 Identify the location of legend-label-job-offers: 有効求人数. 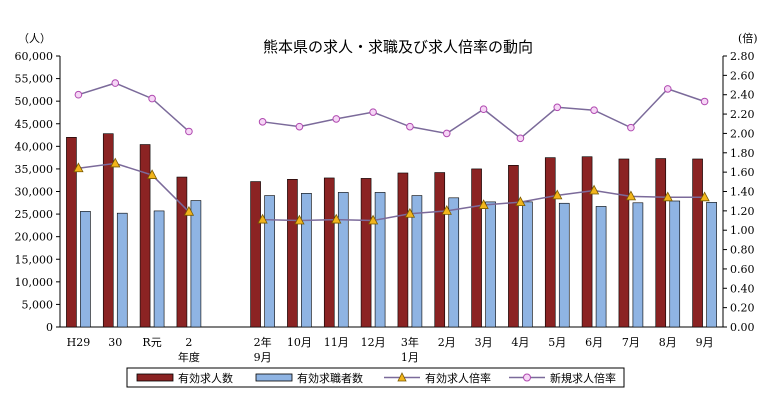
(205, 378).